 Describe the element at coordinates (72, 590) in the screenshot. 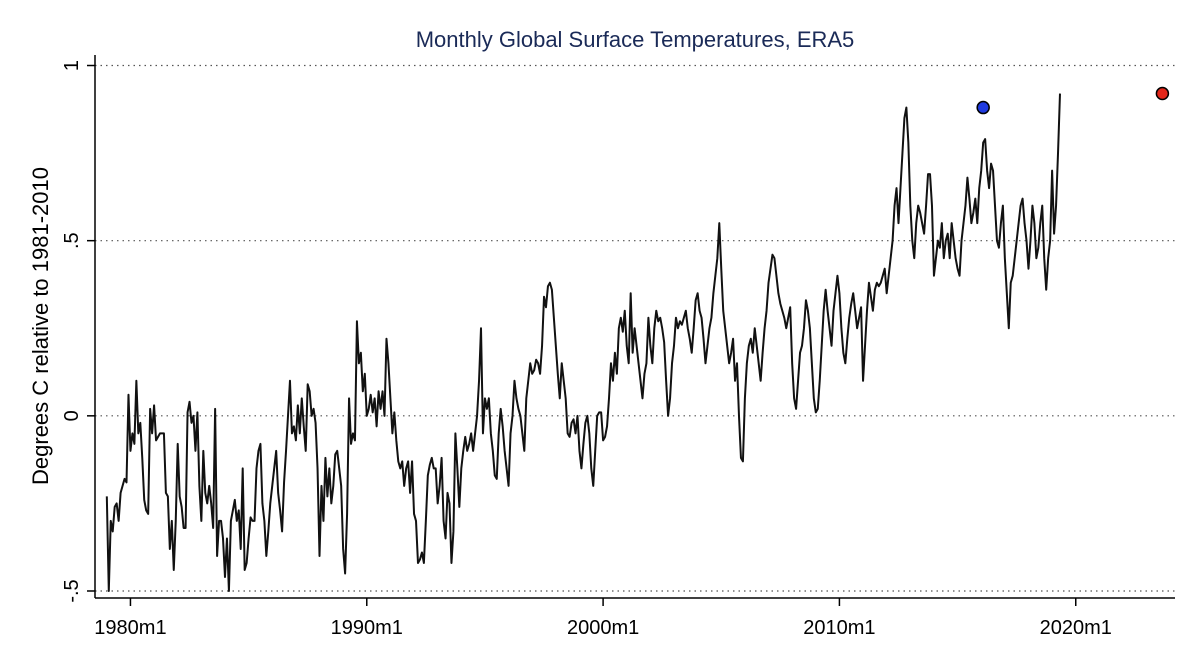

I see `y-tick-label-0: -.5` at that location.